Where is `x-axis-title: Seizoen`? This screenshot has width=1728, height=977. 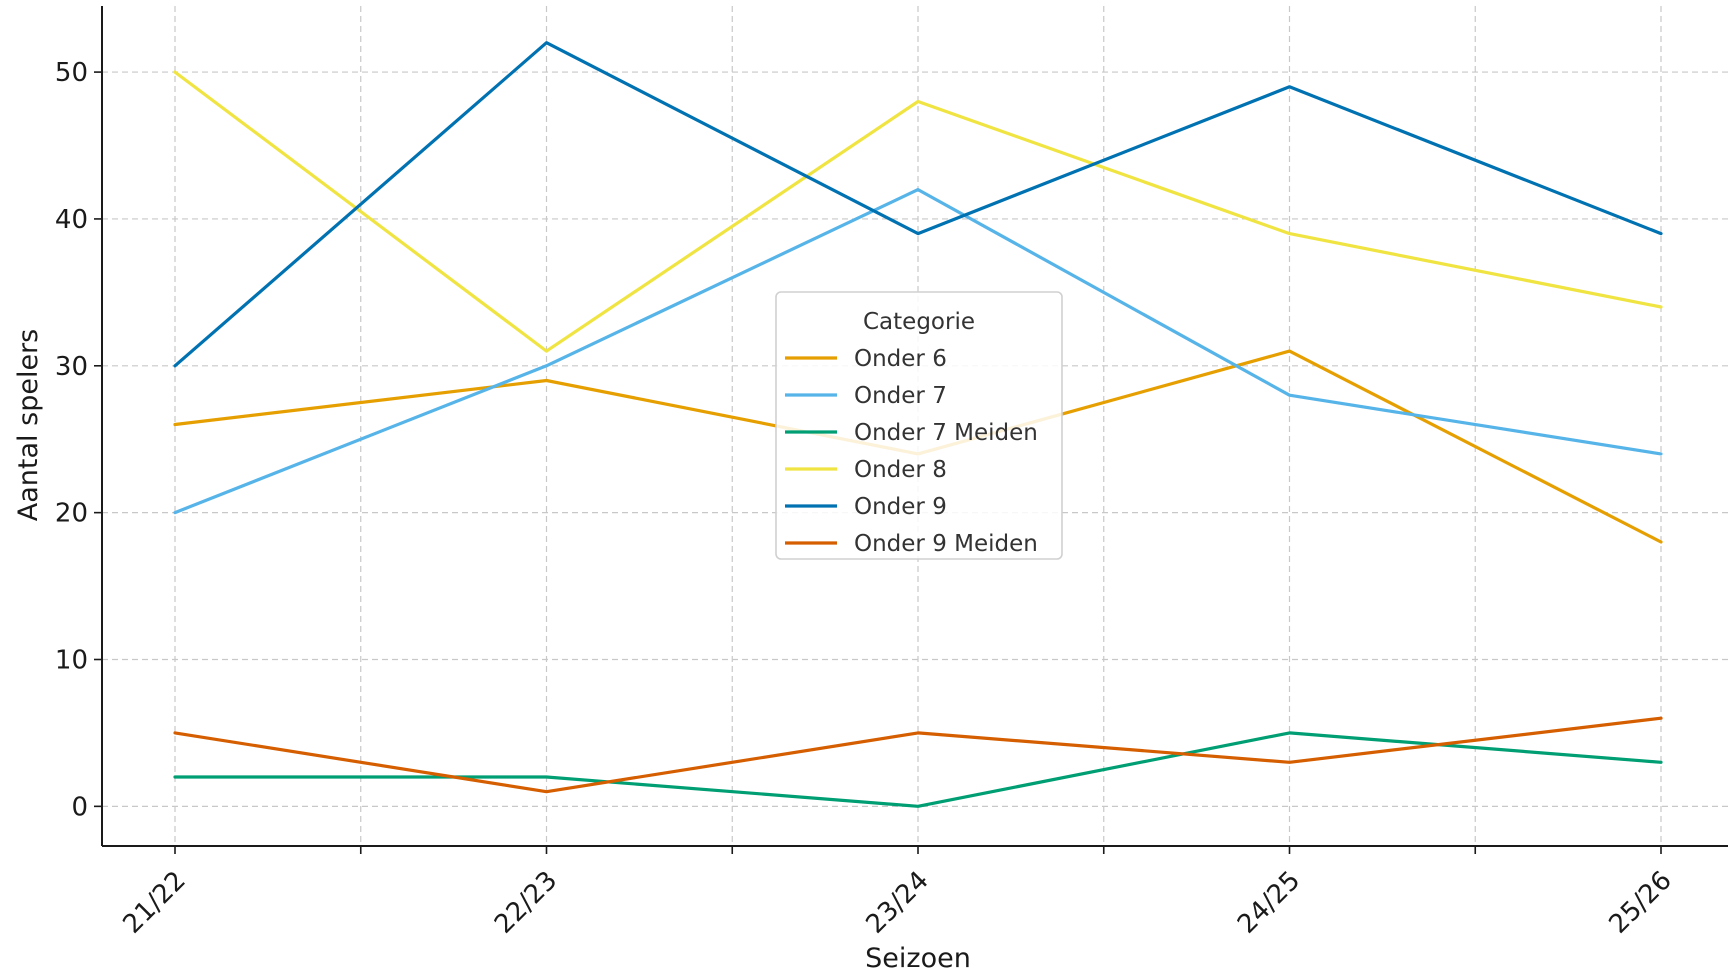
x-axis-title: Seizoen is located at coordinates (918, 958).